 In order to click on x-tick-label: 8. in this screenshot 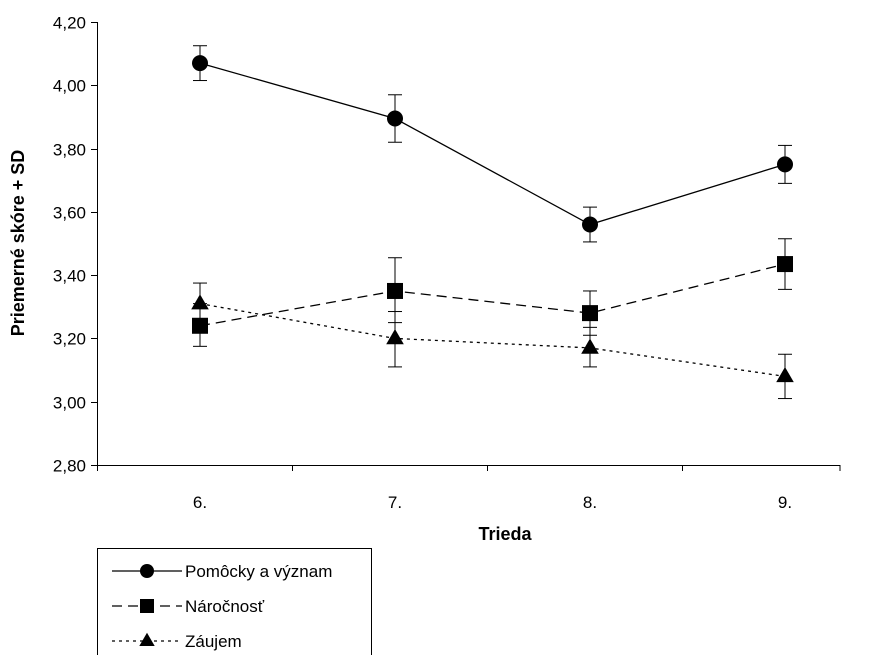, I will do `click(590, 502)`.